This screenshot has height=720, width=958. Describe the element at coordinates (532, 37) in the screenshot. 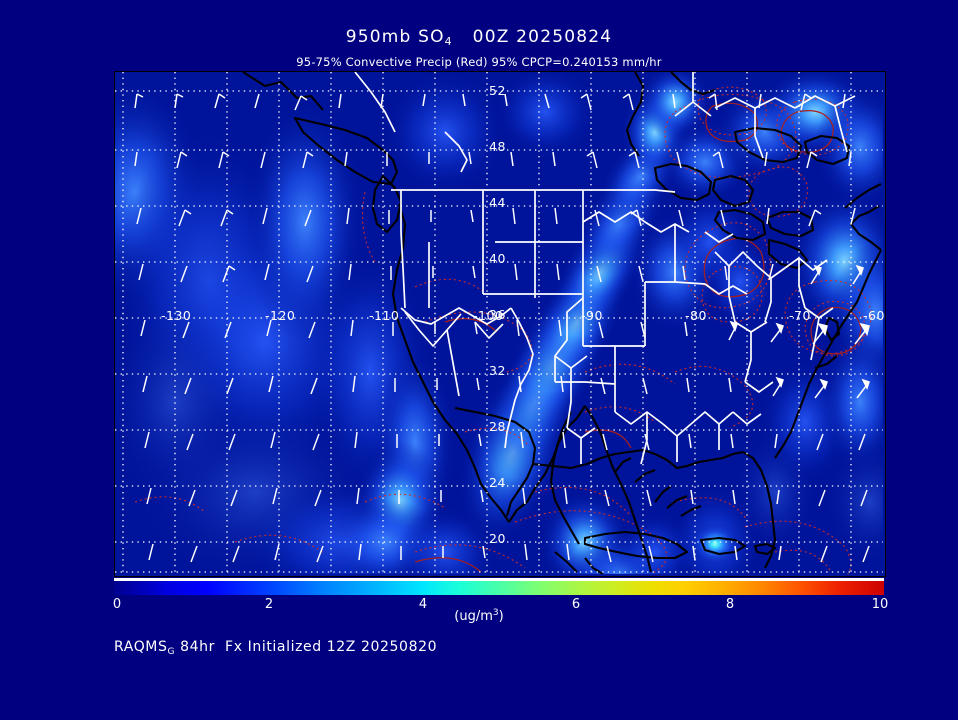

I see `title-main-suffix: 00Z 20250824` at that location.